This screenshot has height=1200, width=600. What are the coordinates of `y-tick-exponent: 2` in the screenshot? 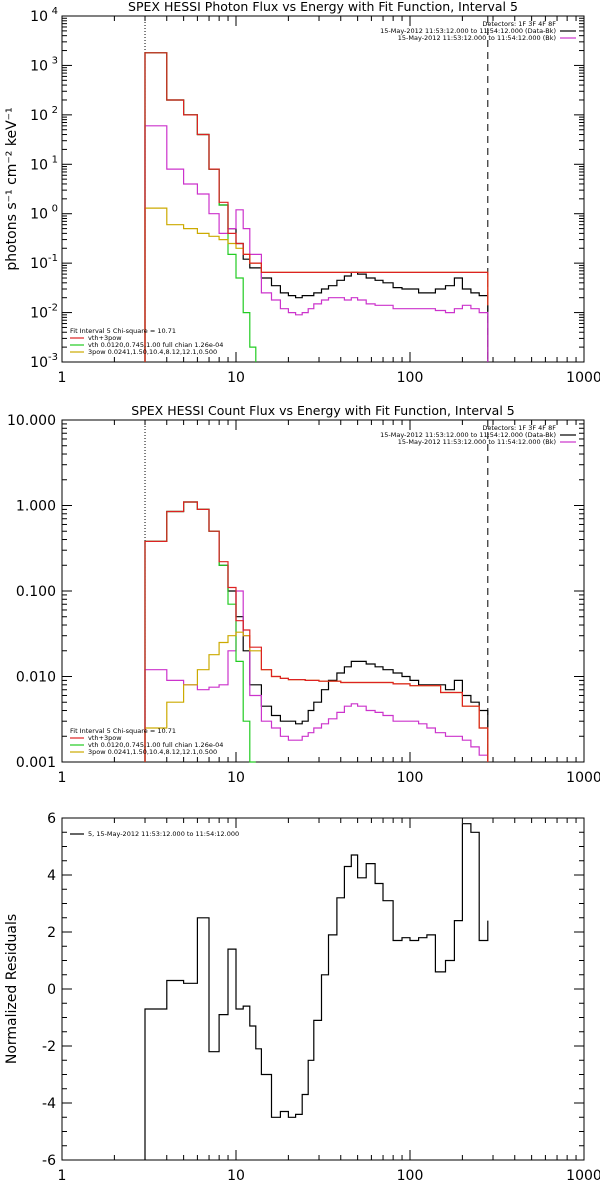 It's located at (55, 110).